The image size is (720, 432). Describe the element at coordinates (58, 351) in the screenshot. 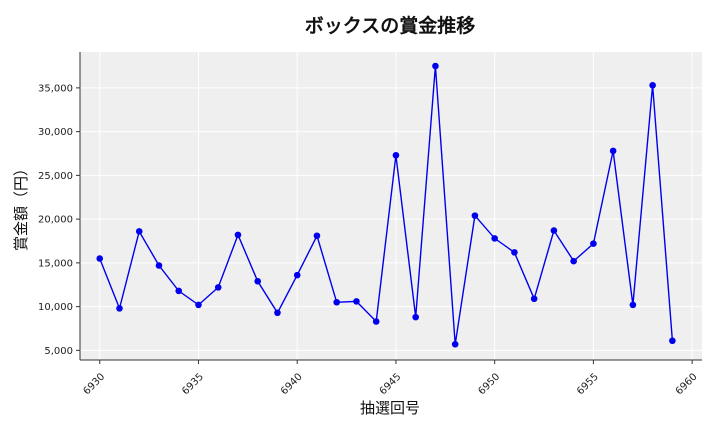

I see `y-tick-label: 5,000` at that location.